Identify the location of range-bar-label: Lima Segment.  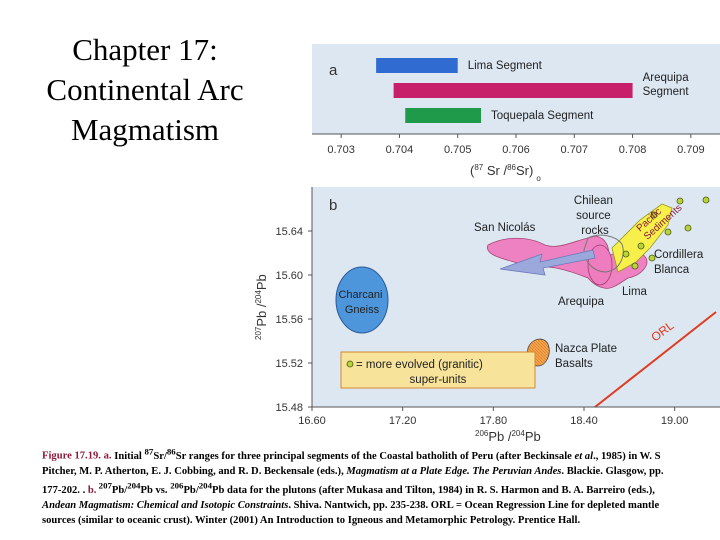
(505, 66).